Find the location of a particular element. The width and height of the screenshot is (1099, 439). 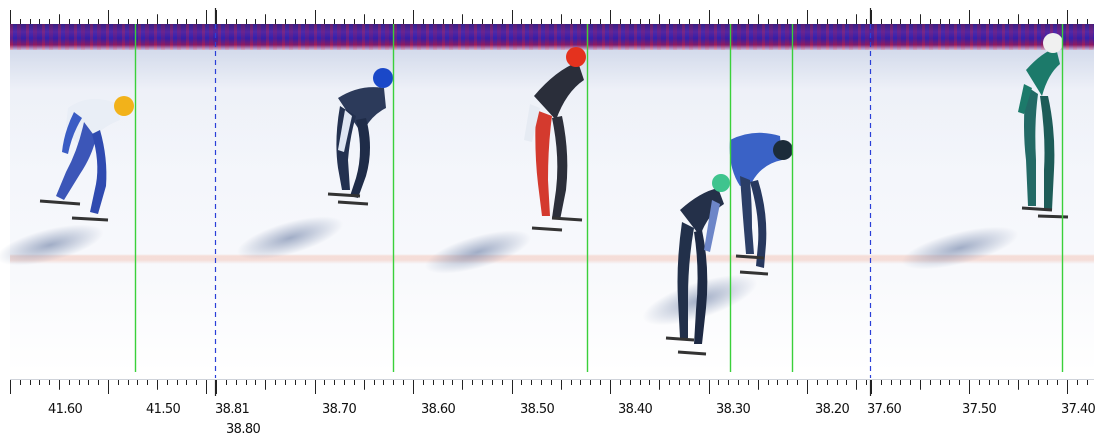

time-label: 38.60 is located at coordinates (438, 409).